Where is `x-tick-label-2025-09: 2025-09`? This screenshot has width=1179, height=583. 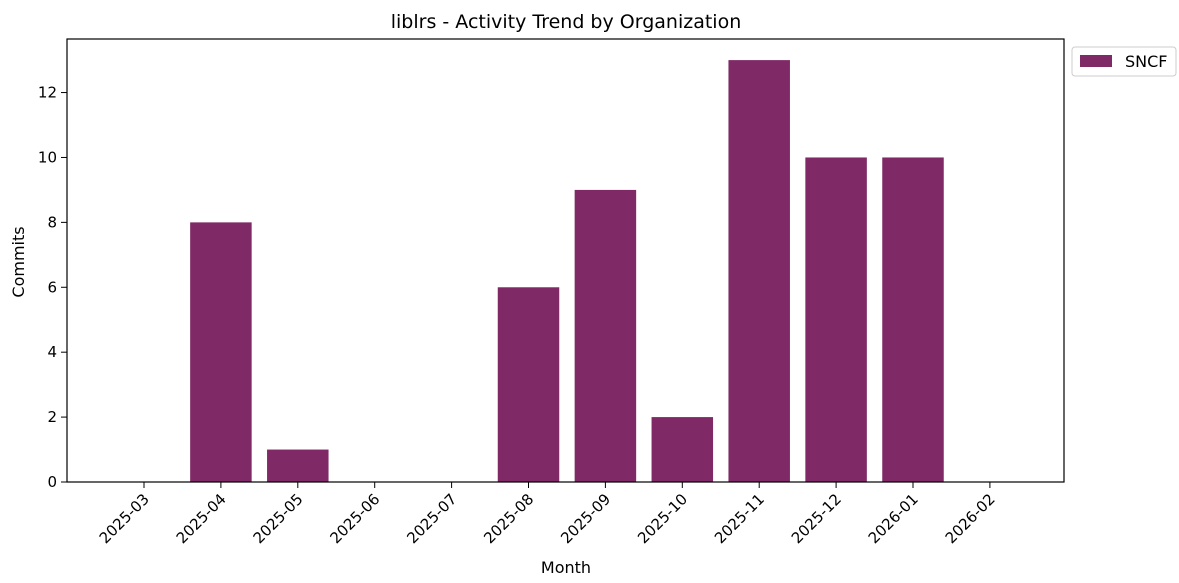 x-tick-label-2025-09: 2025-09 is located at coordinates (585, 518).